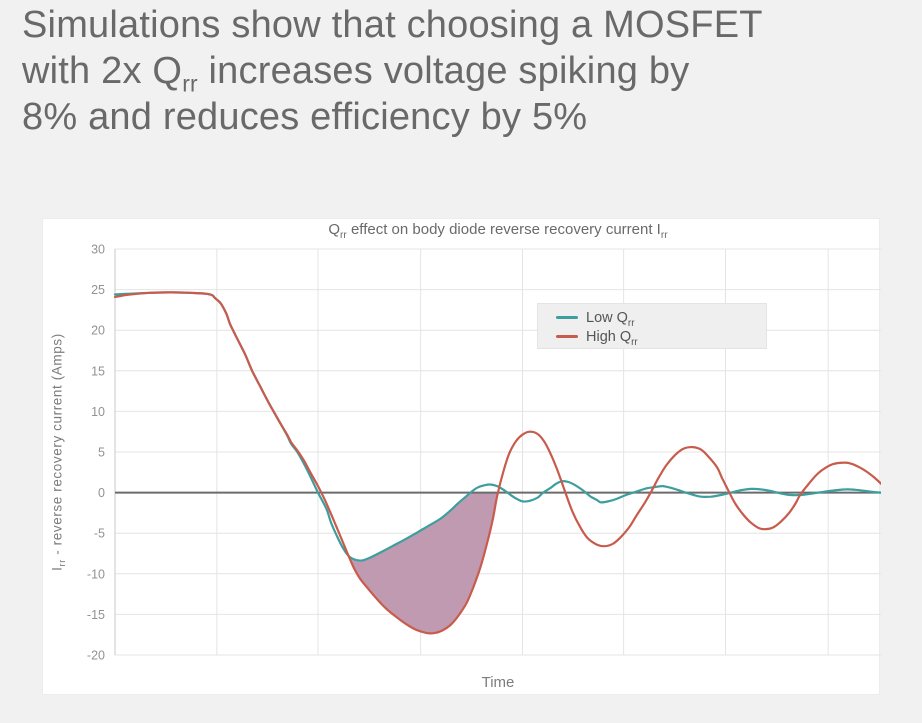  I want to click on legend-item-low-qrr: Low Qrr, so click(661, 318).